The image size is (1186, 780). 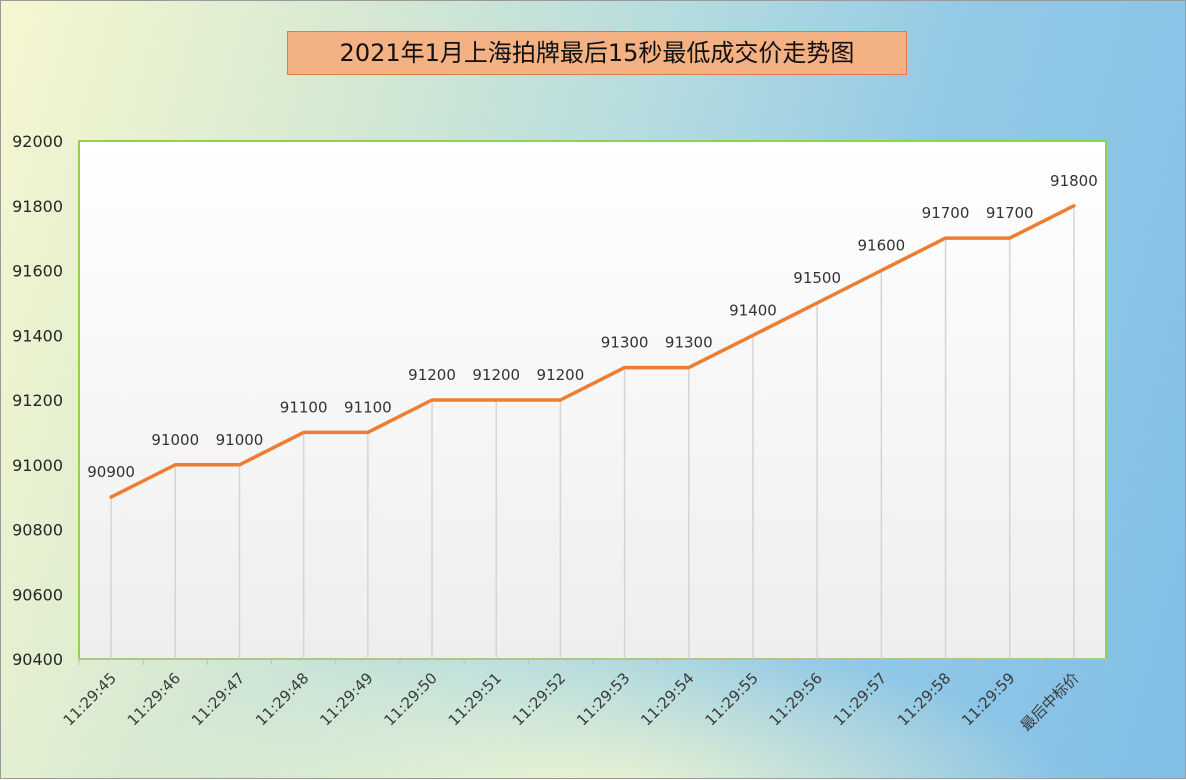 What do you see at coordinates (154, 699) in the screenshot?
I see `x-tick-label: 11:29:46` at bounding box center [154, 699].